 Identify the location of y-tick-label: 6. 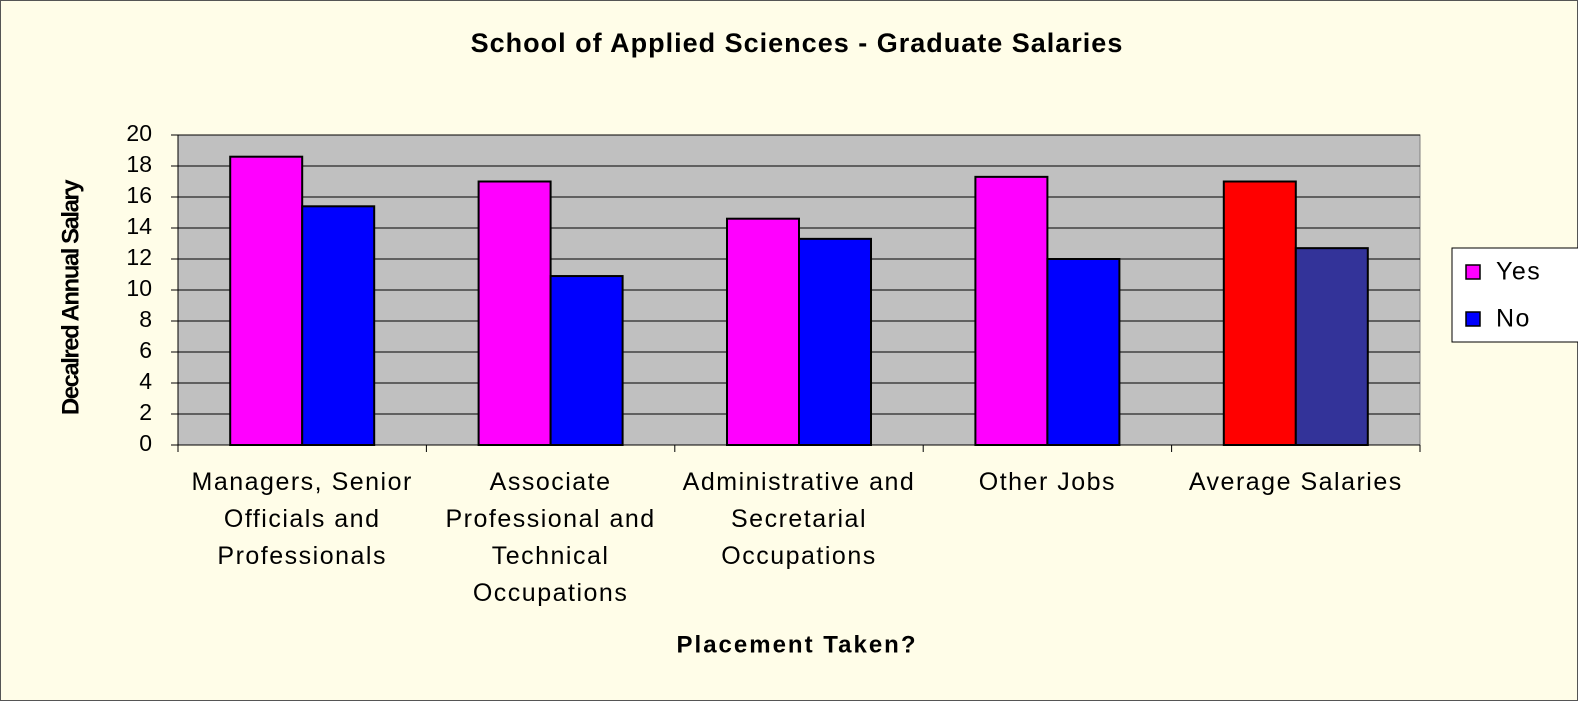
(145, 350).